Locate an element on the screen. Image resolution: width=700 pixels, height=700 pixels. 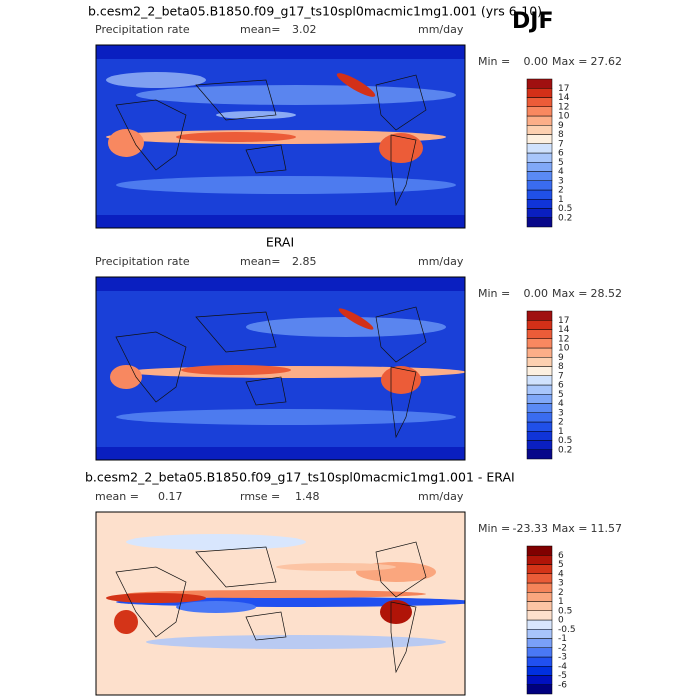
max-value: 27.62 is located at coordinates (607, 61).